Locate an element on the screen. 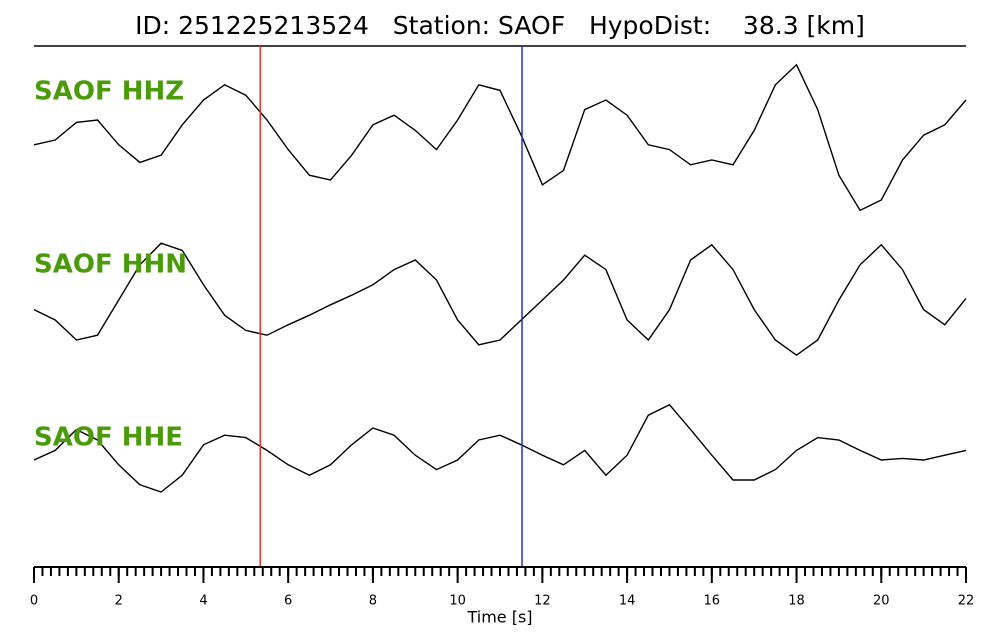  x-tick-label: 14 is located at coordinates (627, 601).